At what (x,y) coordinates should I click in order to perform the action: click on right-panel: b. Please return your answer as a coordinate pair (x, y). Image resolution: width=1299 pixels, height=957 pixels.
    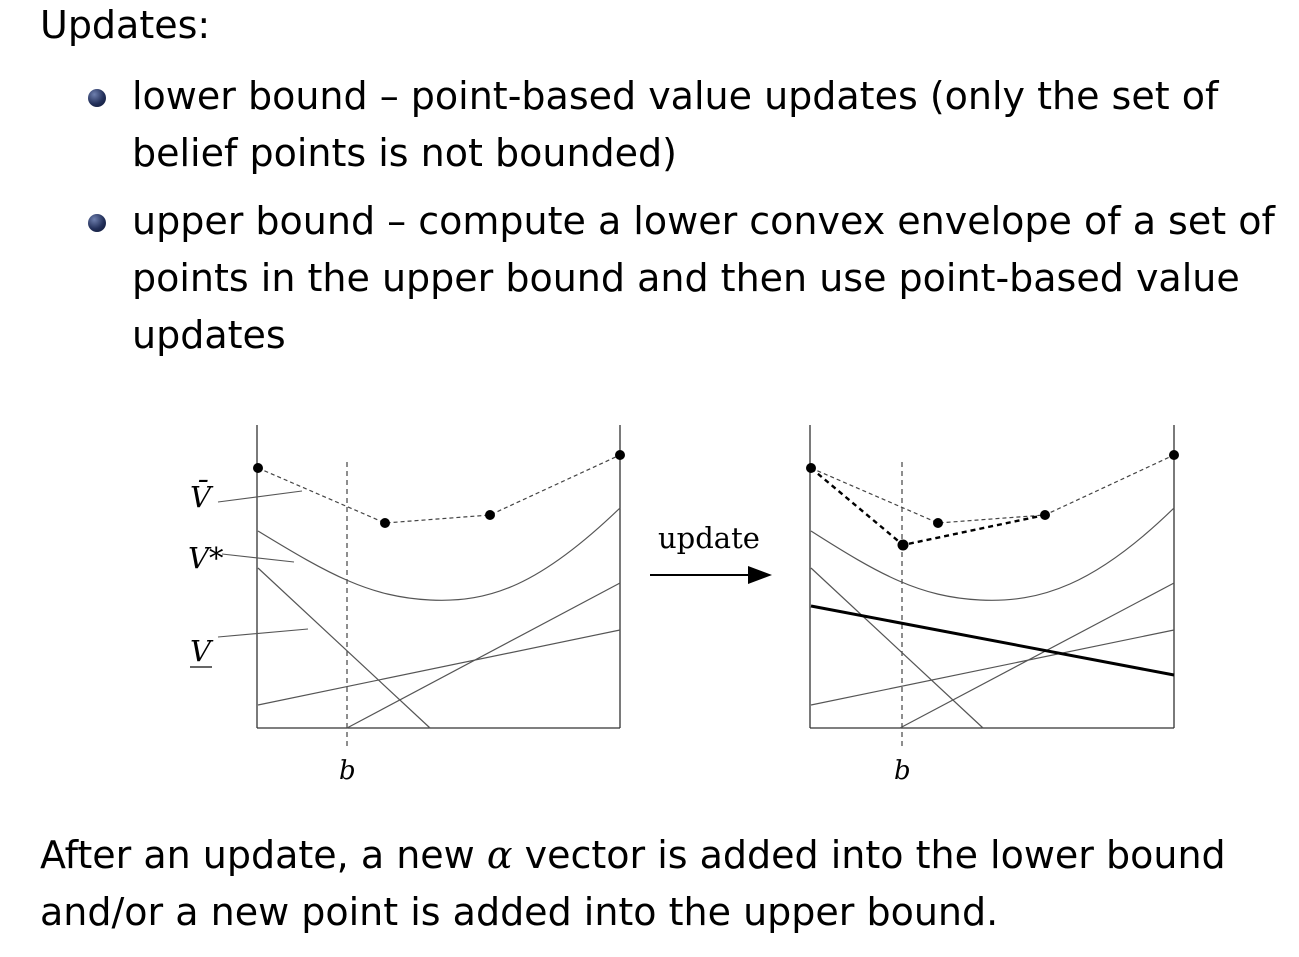
    Looking at the image, I should click on (992, 605).